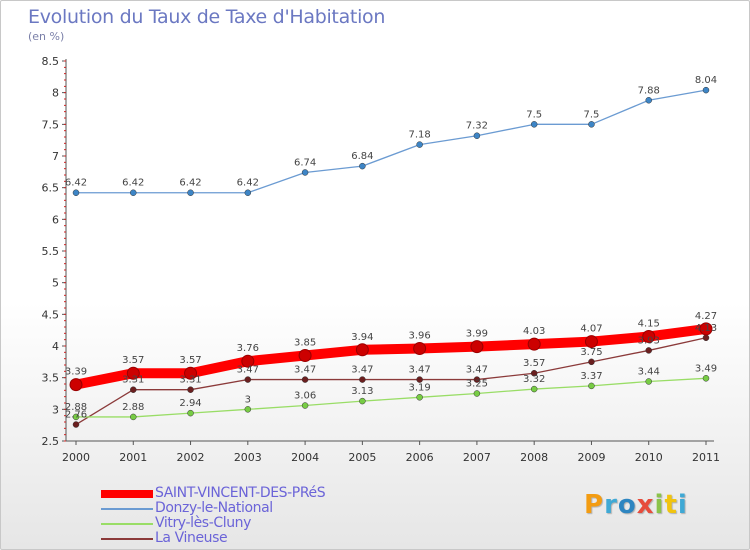 This screenshot has width=750, height=550. I want to click on data-label: 8.04, so click(706, 80).